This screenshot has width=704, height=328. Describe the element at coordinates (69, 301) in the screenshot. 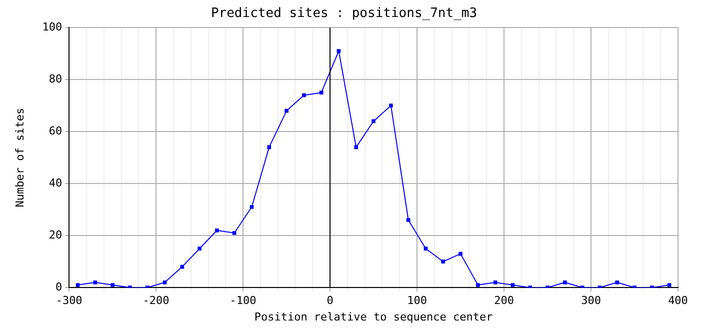

I see `x-tick-label: -300` at that location.